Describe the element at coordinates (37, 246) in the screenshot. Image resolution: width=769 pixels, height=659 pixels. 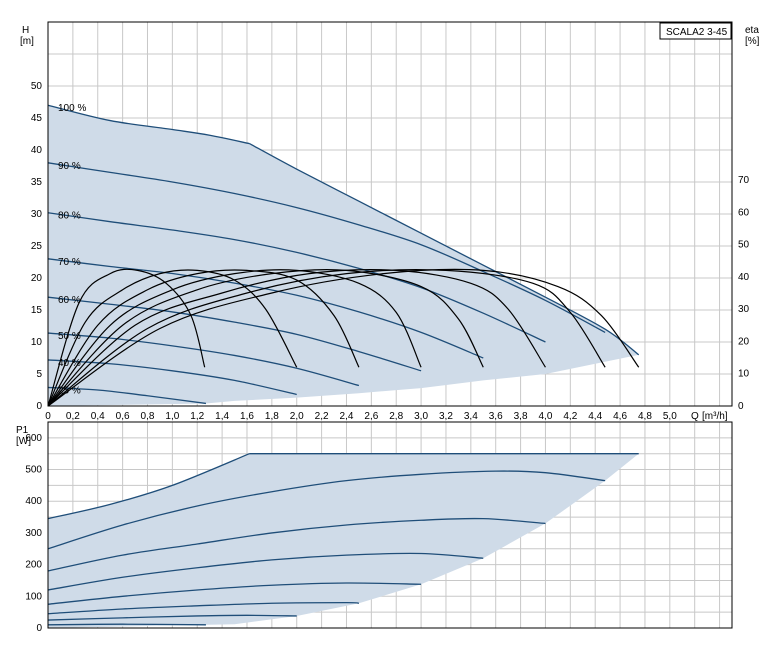
I see `y-tick-label: 25` at that location.